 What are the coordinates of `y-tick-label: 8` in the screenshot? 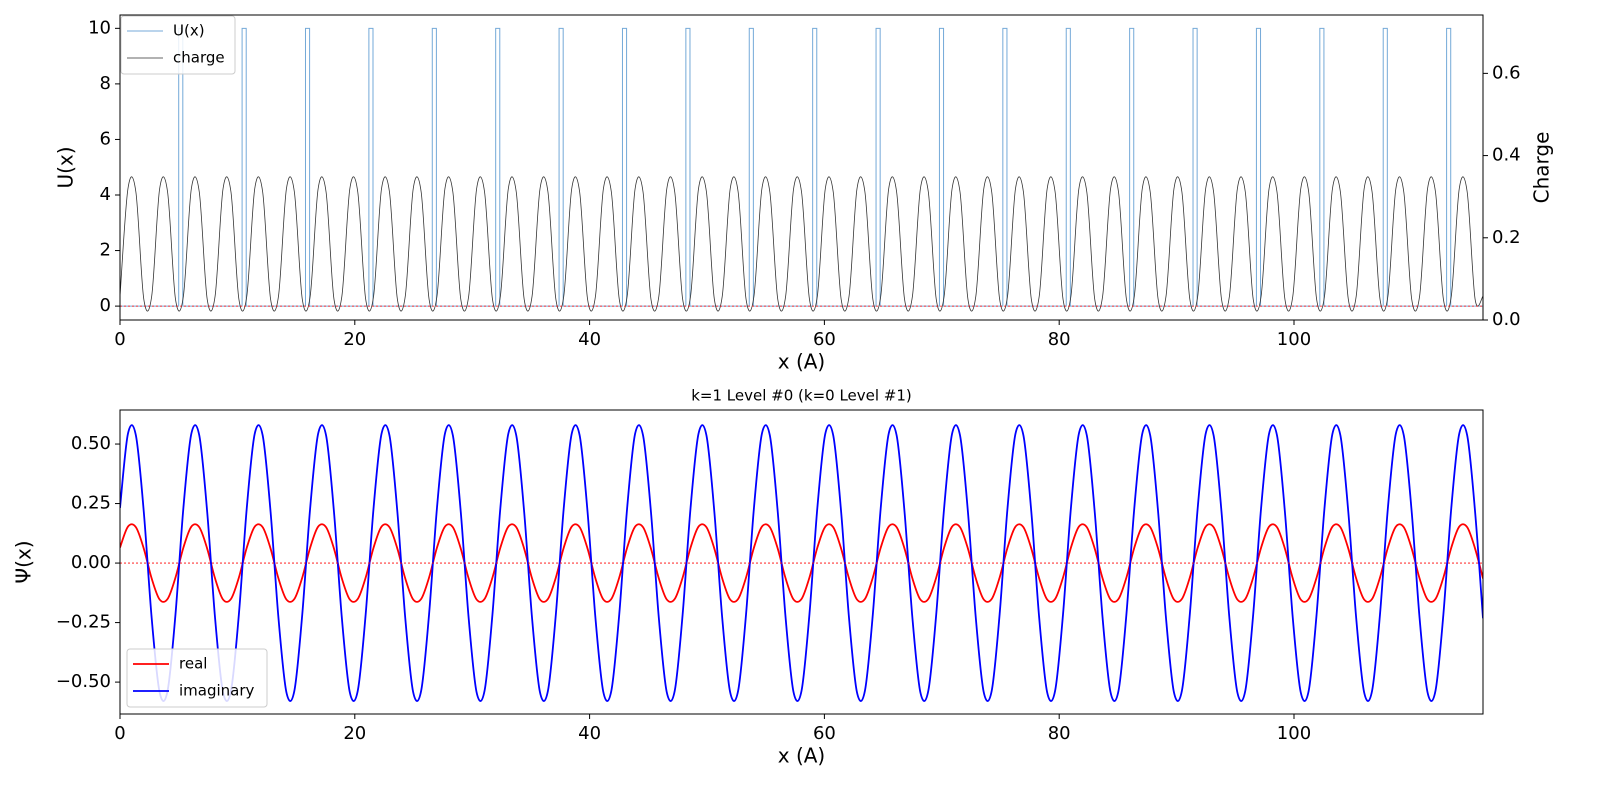 It's located at (105, 83).